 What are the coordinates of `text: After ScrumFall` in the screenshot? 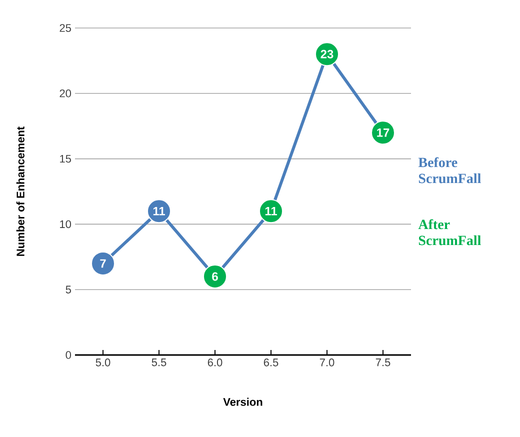 It's located at (449, 232).